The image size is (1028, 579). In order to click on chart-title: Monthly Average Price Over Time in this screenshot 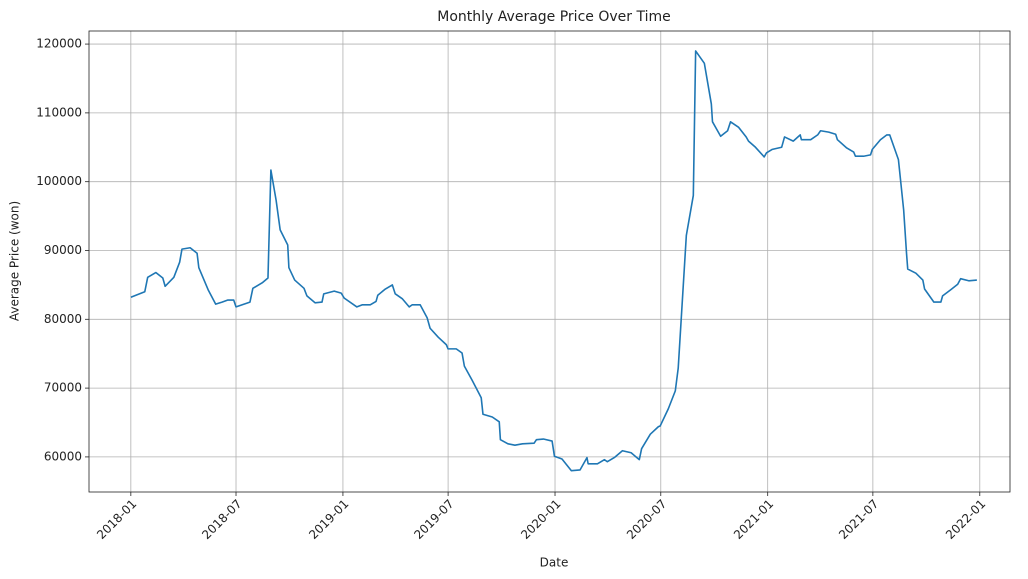, I will do `click(553, 17)`.